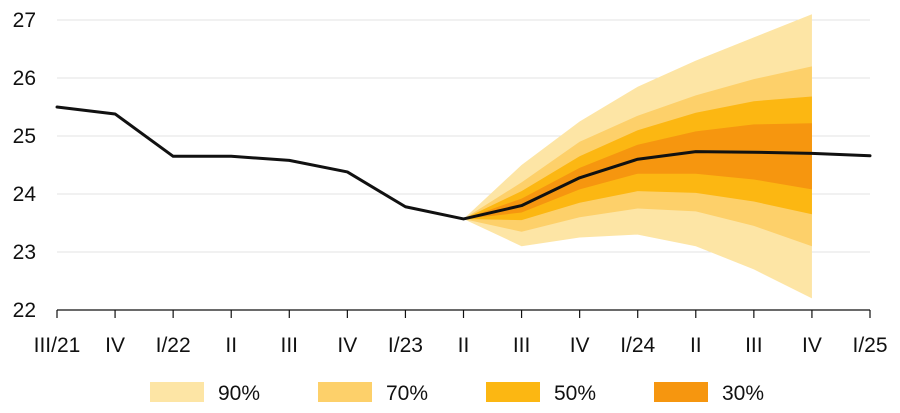 This screenshot has width=900, height=413. I want to click on x-tick-label-3: II, so click(231, 345).